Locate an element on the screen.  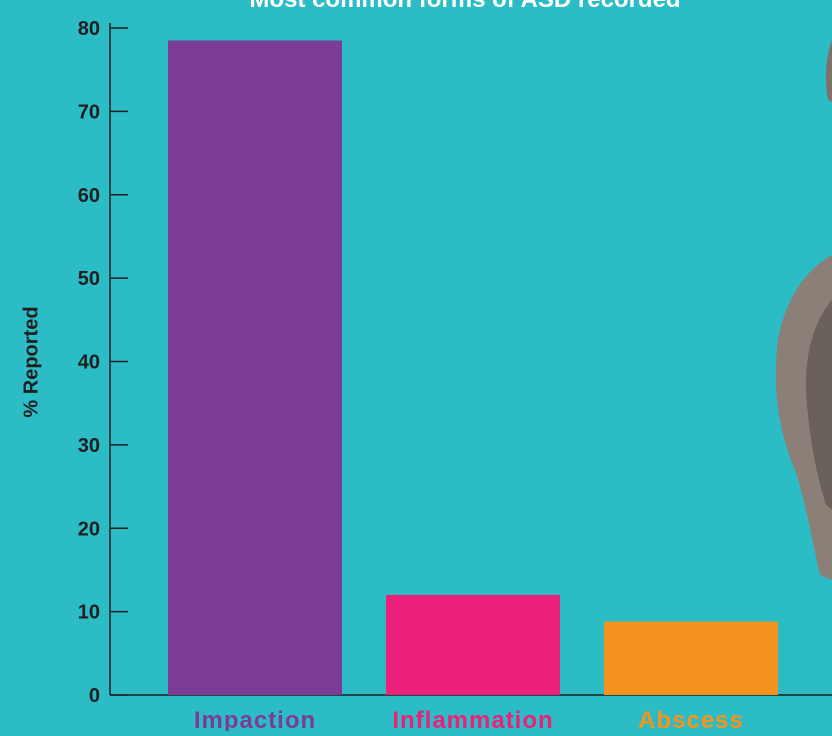
y-tick-label: 30 is located at coordinates (89, 446).